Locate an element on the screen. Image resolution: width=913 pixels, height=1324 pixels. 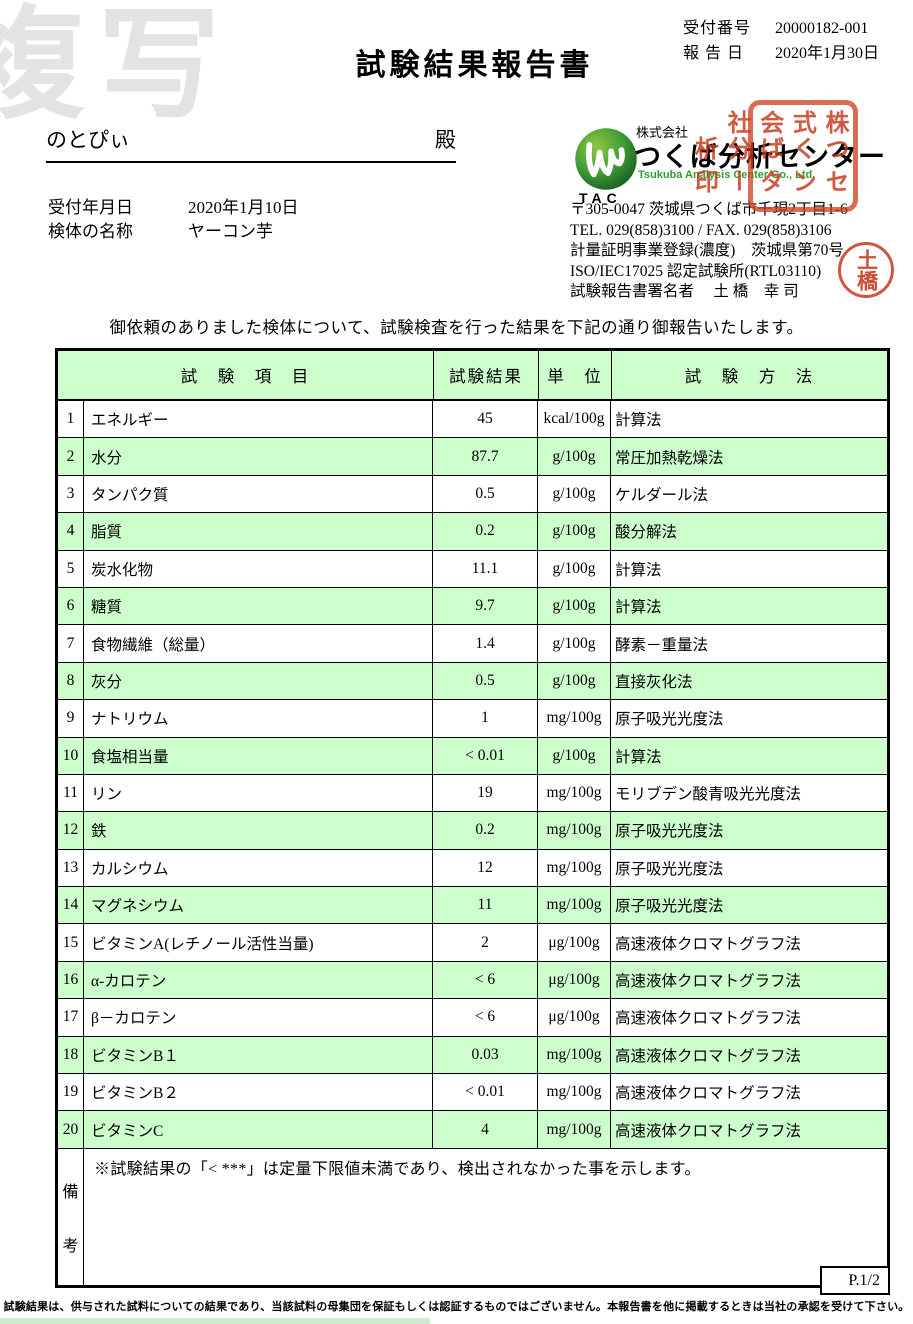
company-telfax: TEL. 029(858)3100 / FAX. 029(858)3106 is located at coordinates (701, 230).